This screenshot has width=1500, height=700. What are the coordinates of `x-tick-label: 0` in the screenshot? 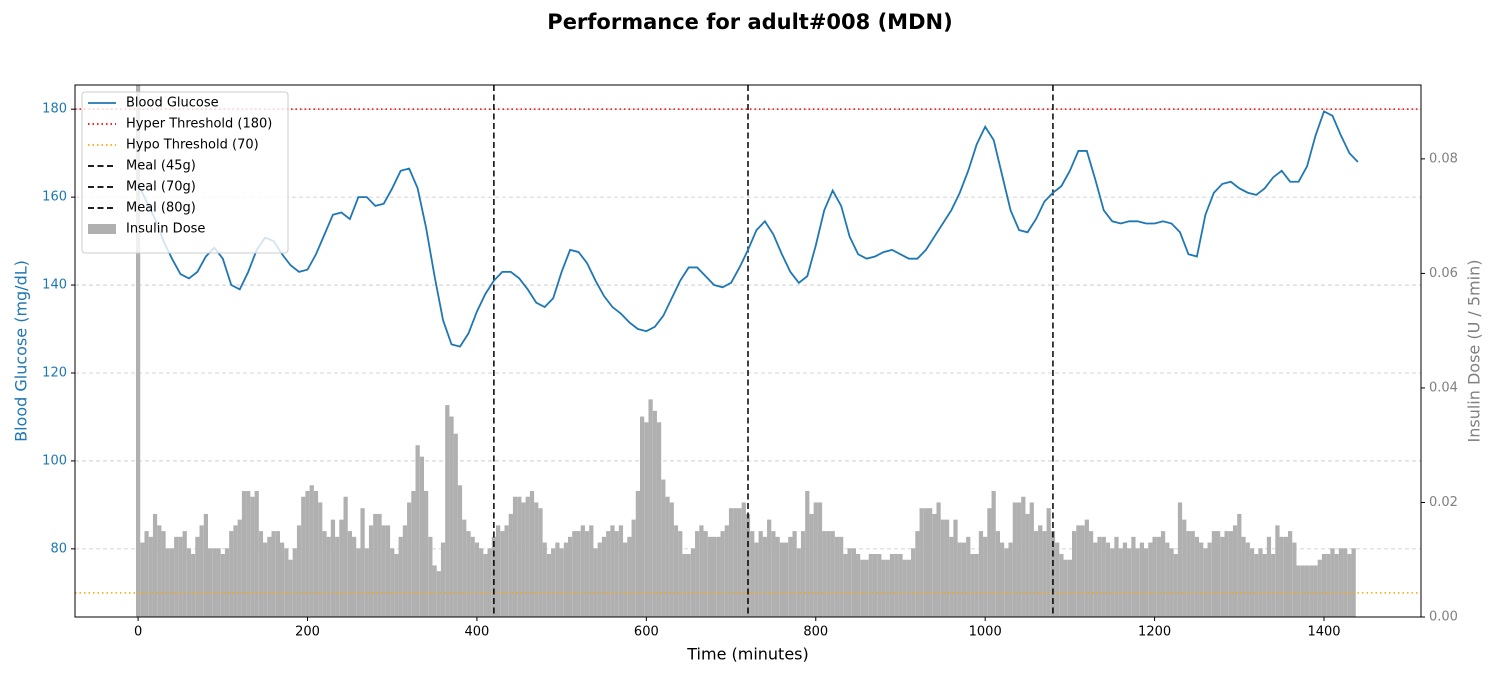 It's located at (138, 632).